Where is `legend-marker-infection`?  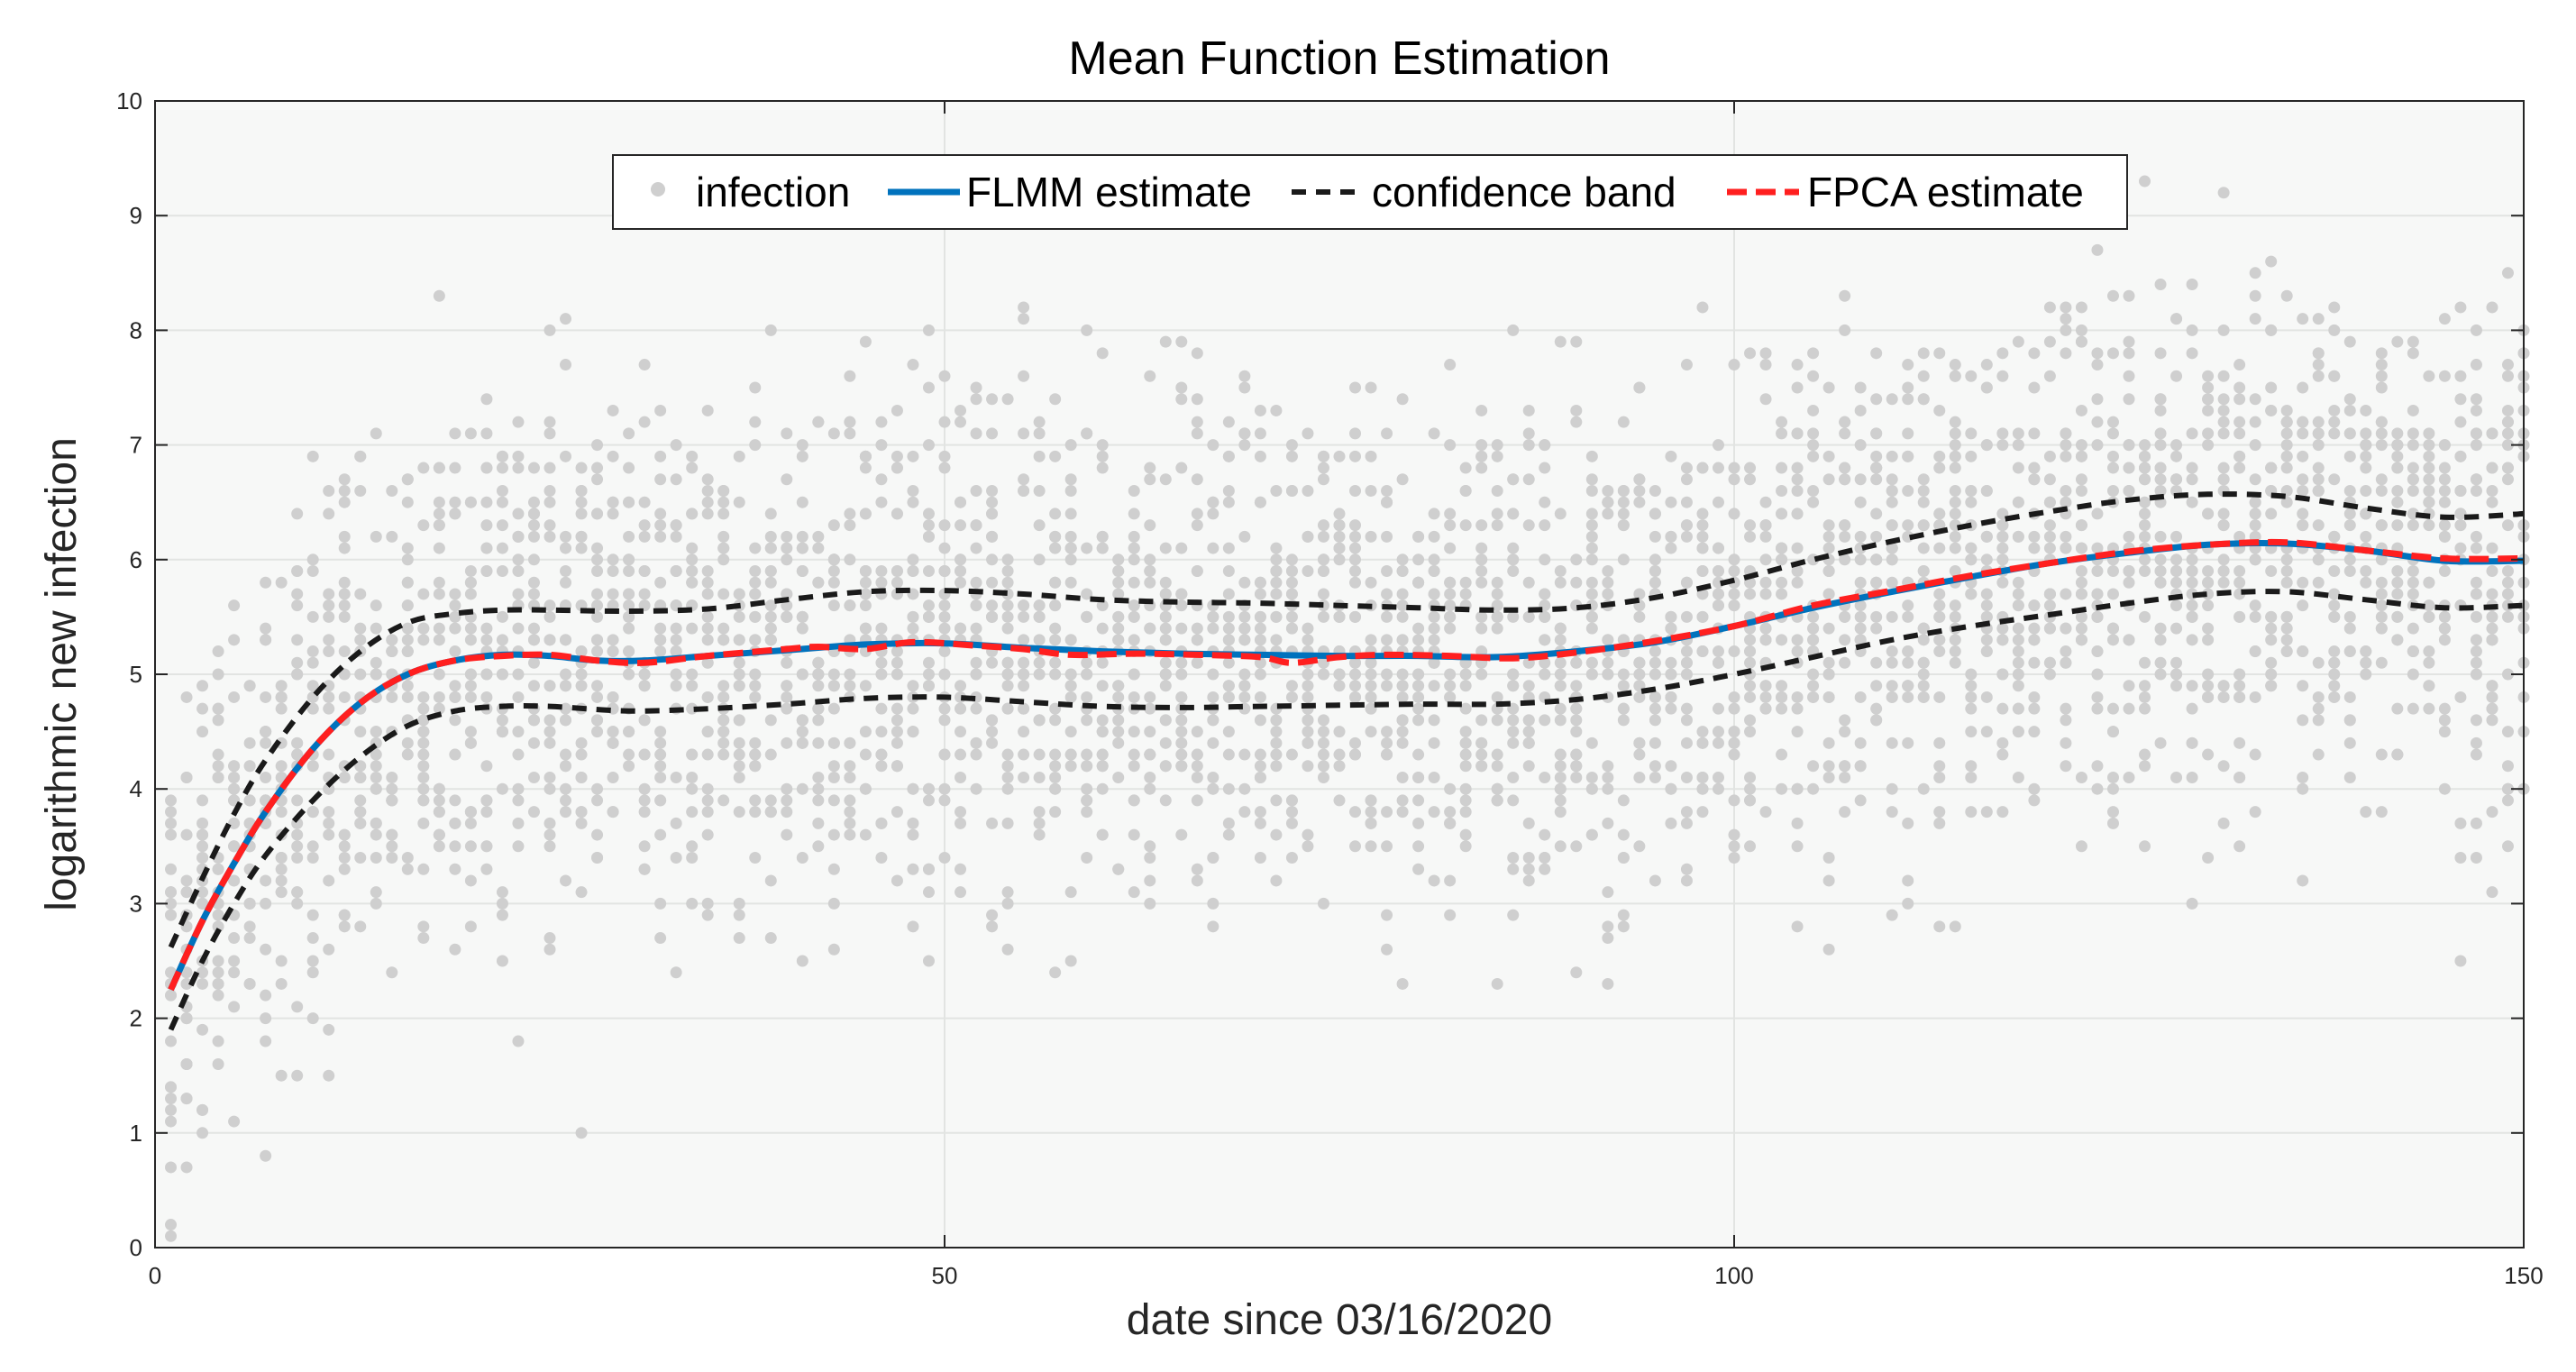
legend-marker-infection is located at coordinates (658, 189).